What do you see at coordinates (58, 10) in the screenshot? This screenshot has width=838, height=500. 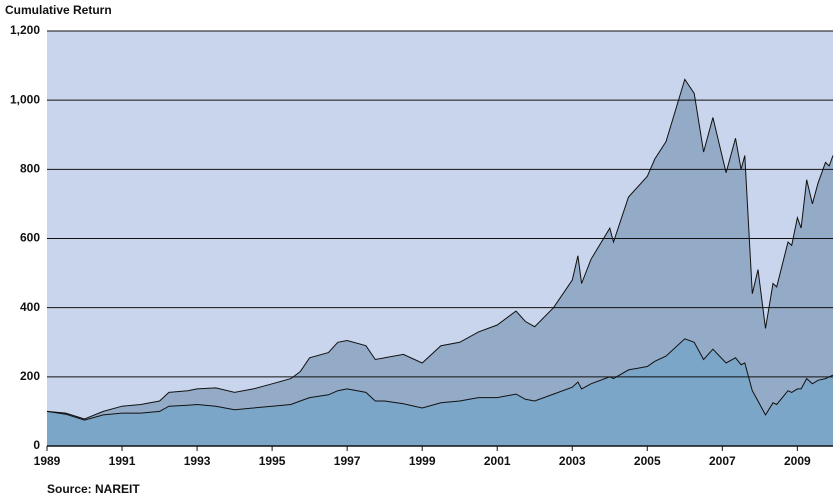 I see `chart-title: Cumulative Return` at bounding box center [58, 10].